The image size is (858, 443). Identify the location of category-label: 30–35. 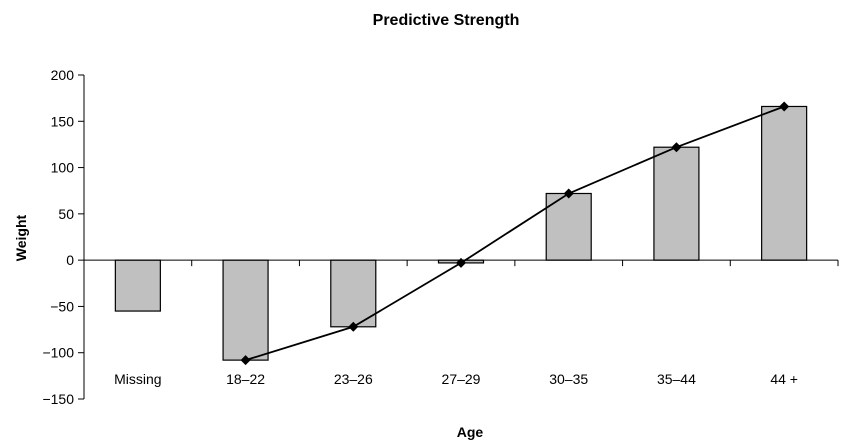
(568, 379).